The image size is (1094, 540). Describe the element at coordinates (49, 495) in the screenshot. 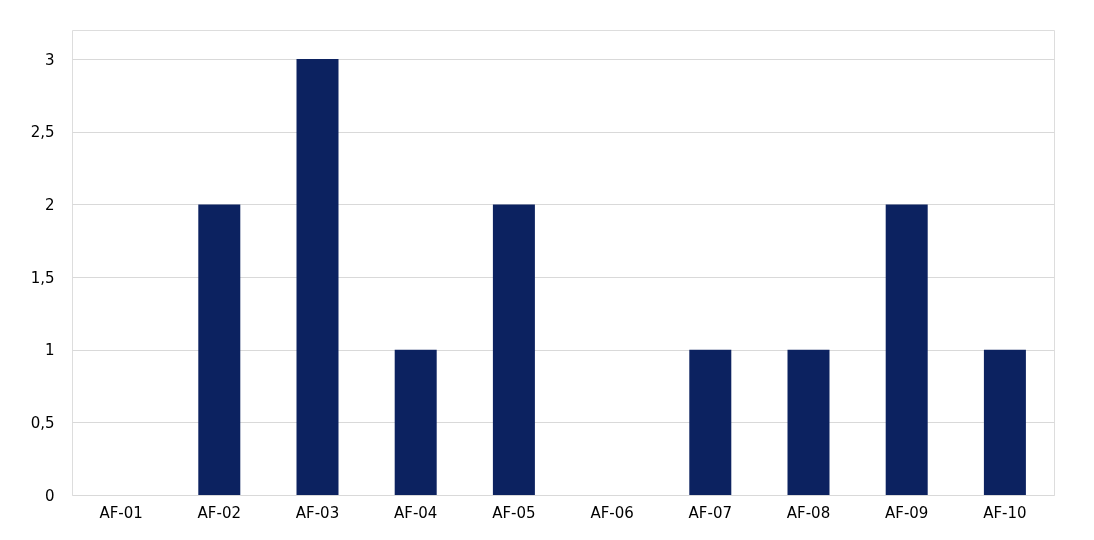

I see `y-tick-label: 0` at that location.